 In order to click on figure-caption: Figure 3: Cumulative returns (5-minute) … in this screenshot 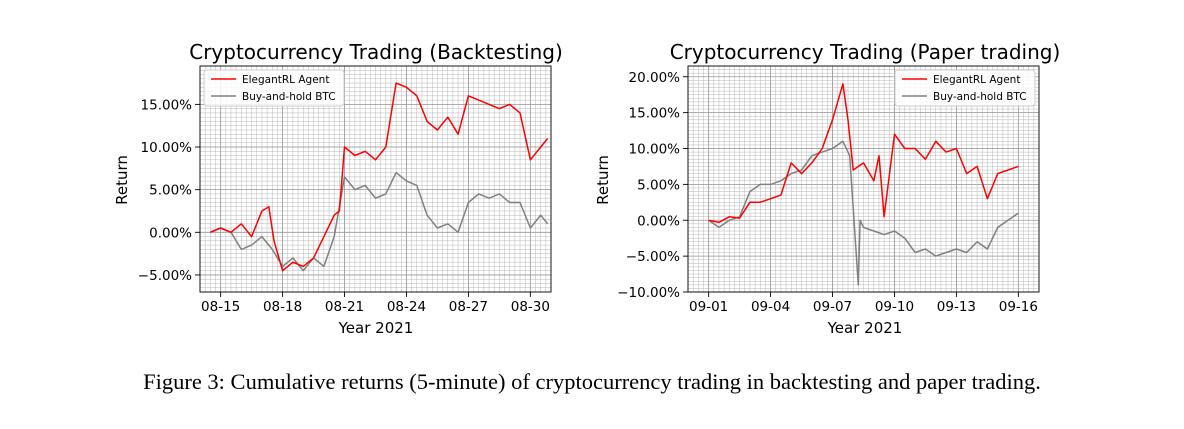, I will do `click(592, 381)`.